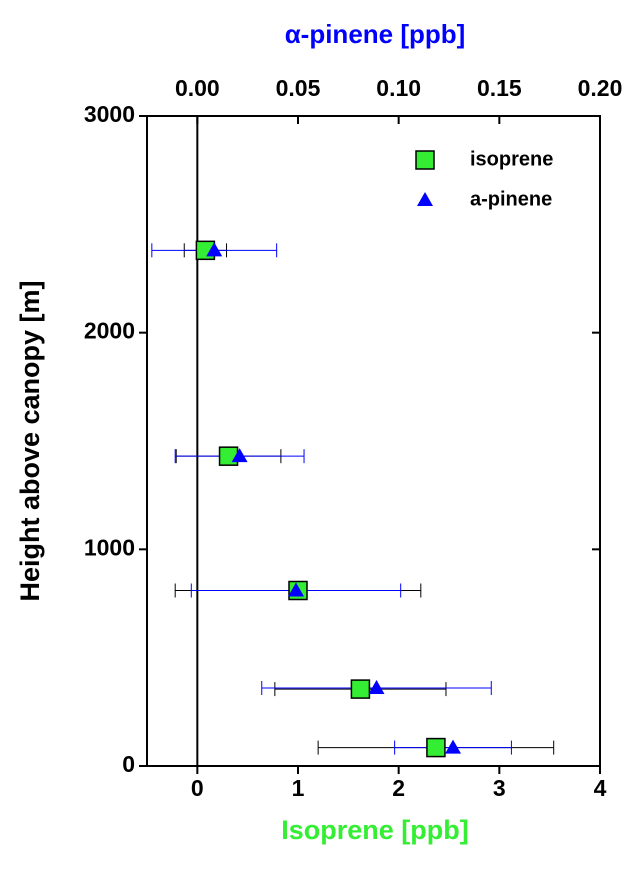 The image size is (633, 871). I want to click on x2-tick-label: 0.10, so click(398, 88).